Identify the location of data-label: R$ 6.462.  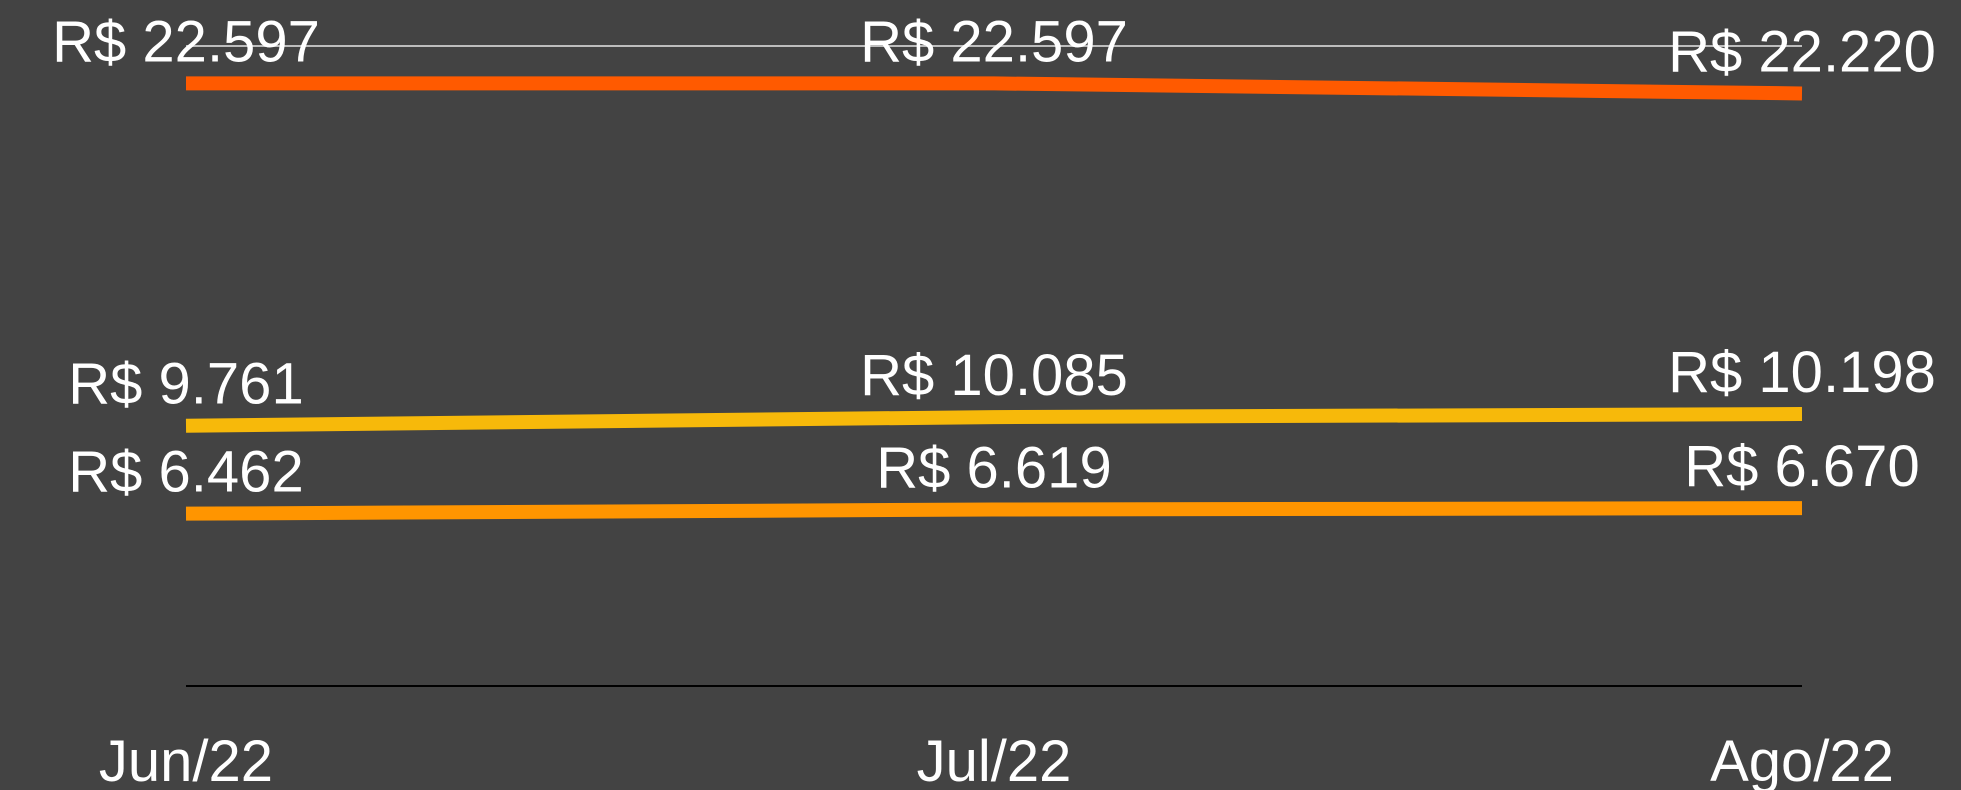
(185, 472).